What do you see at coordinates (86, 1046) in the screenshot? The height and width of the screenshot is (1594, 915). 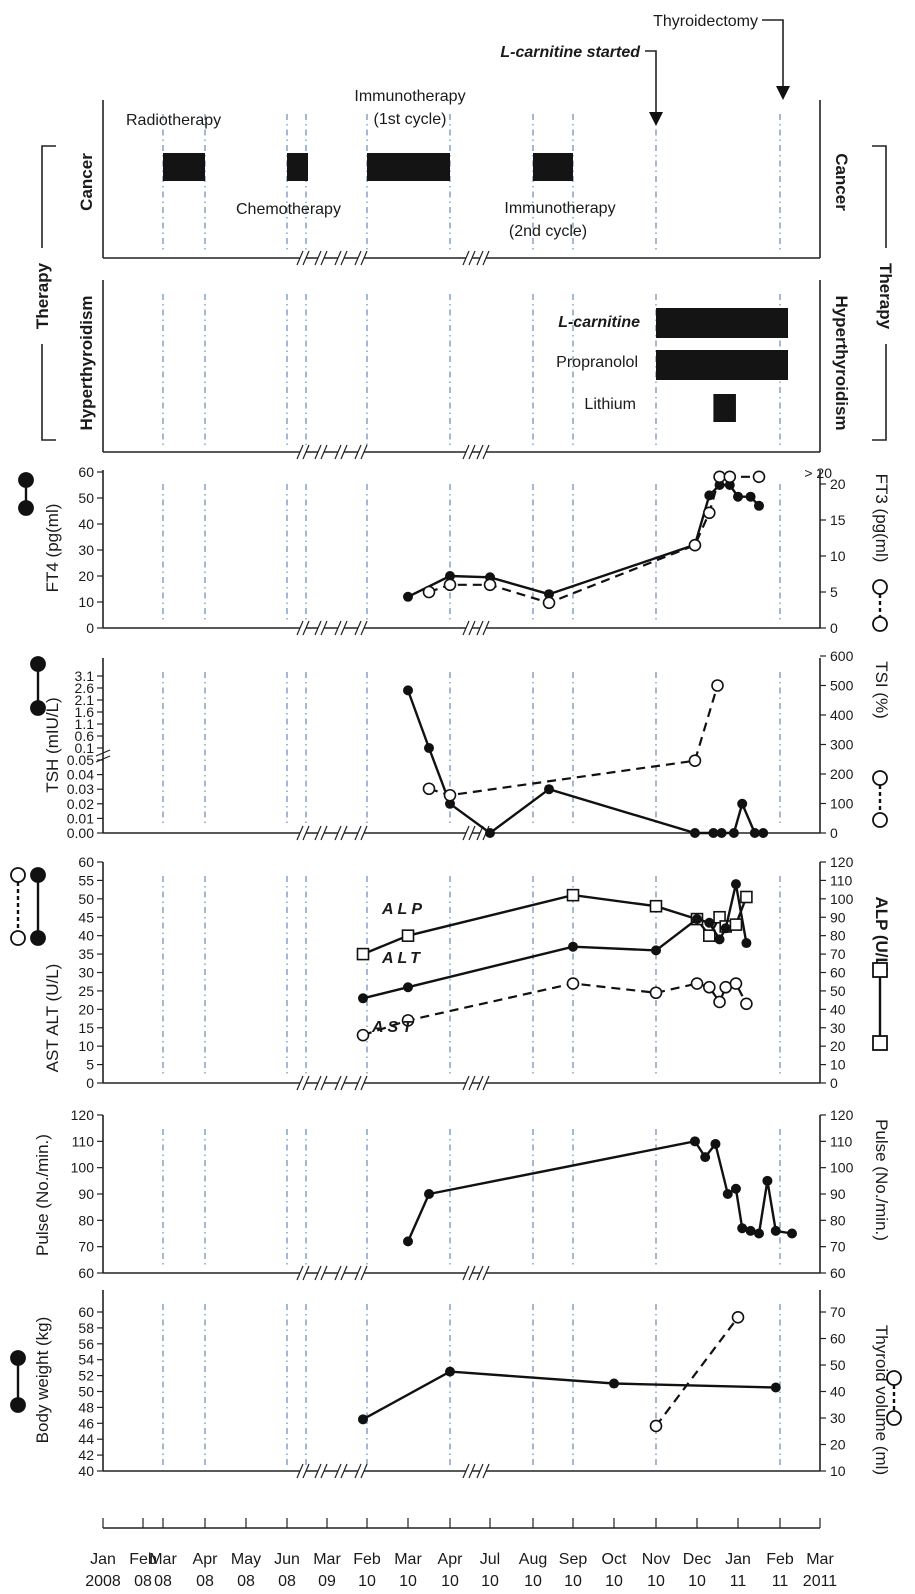 I see `ast-alt-tick-label: 10` at bounding box center [86, 1046].